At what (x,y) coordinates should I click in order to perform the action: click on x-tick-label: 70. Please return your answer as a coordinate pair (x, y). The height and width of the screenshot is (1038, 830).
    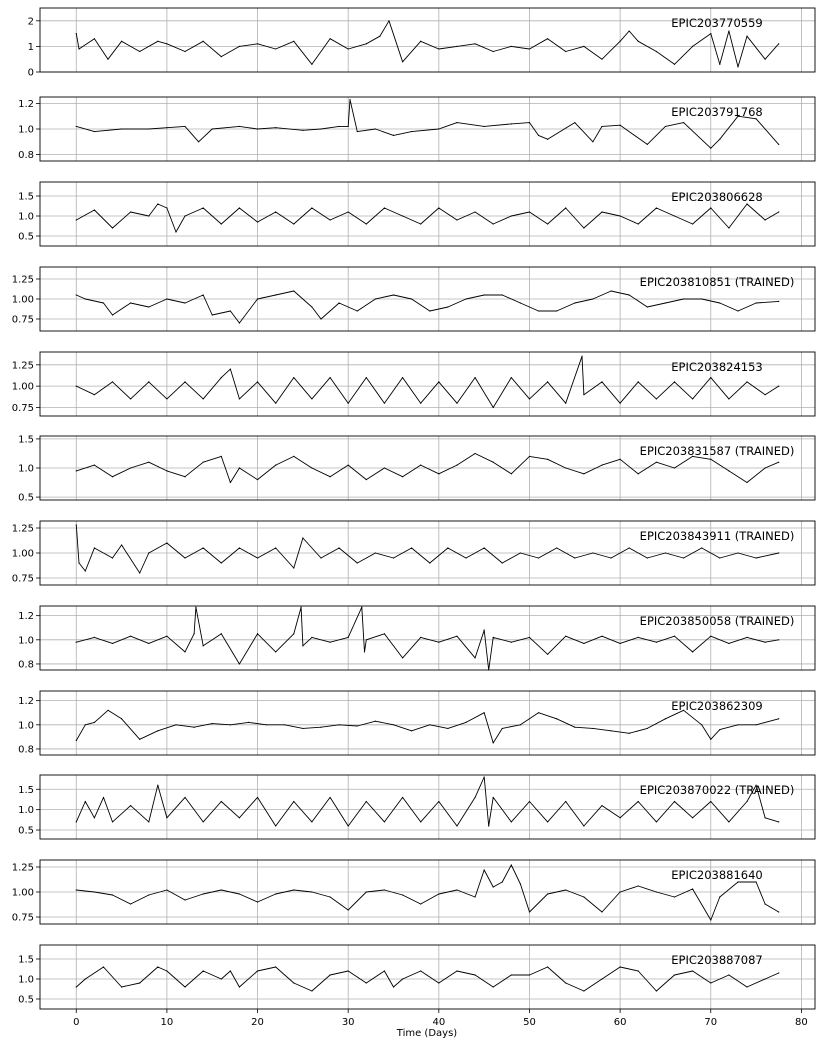
    Looking at the image, I should click on (710, 1022).